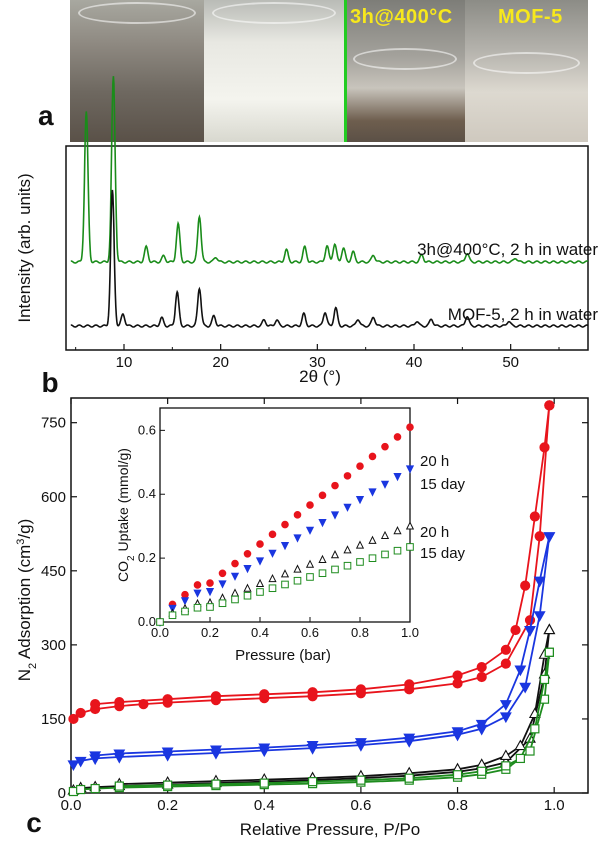 The width and height of the screenshot is (601, 847). What do you see at coordinates (320, 376) in the screenshot?
I see `xrd-x-axis-label: 2θ (°)` at bounding box center [320, 376].